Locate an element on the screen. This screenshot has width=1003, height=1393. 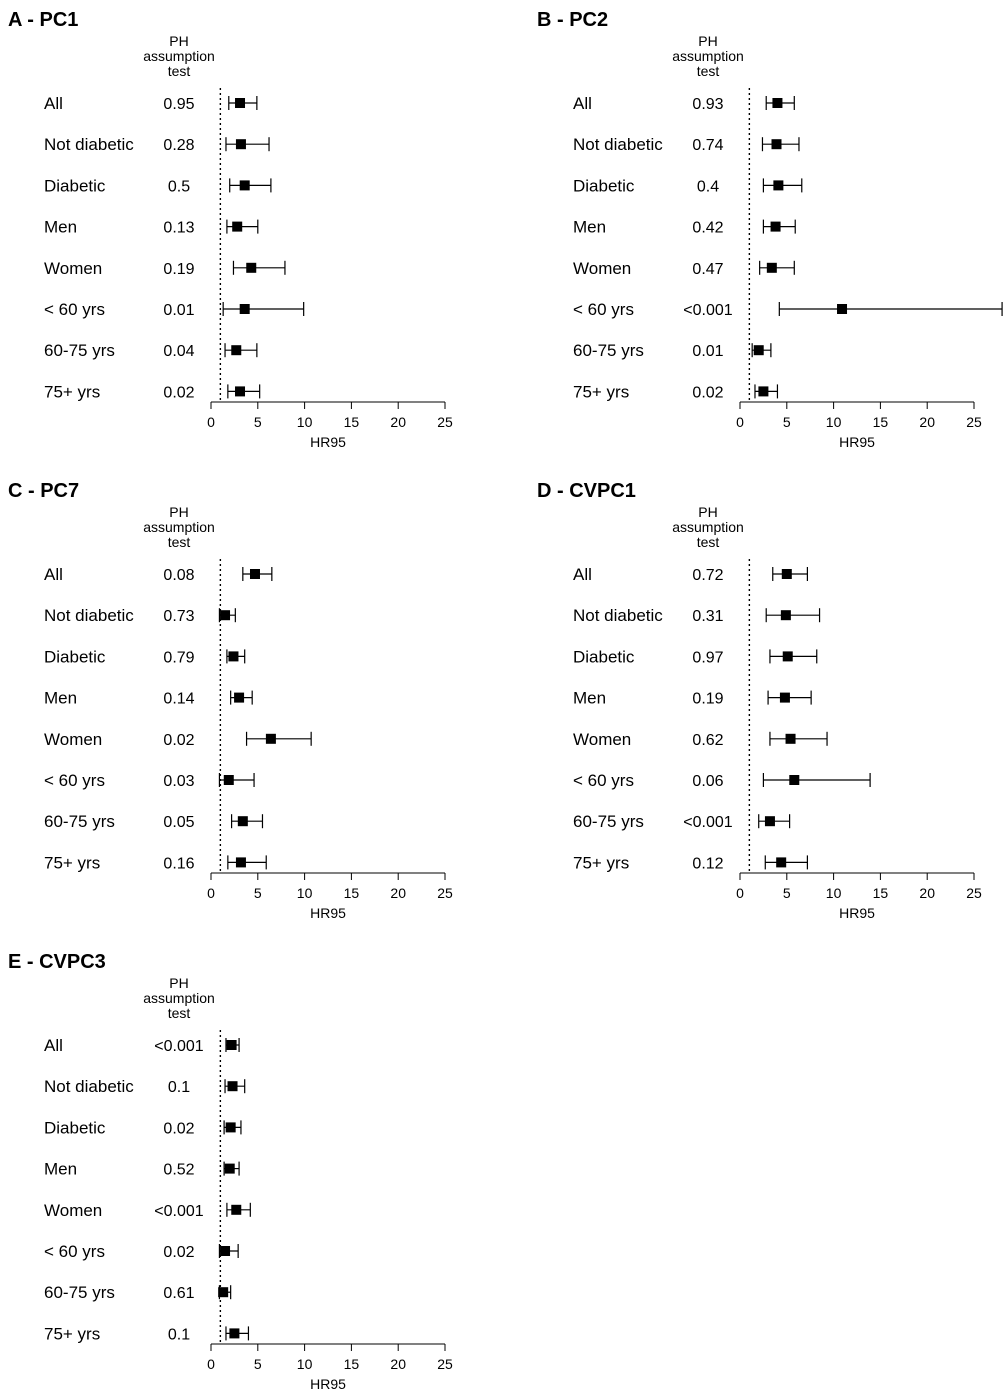
ph-pvalue: 0.19 is located at coordinates (707, 699).